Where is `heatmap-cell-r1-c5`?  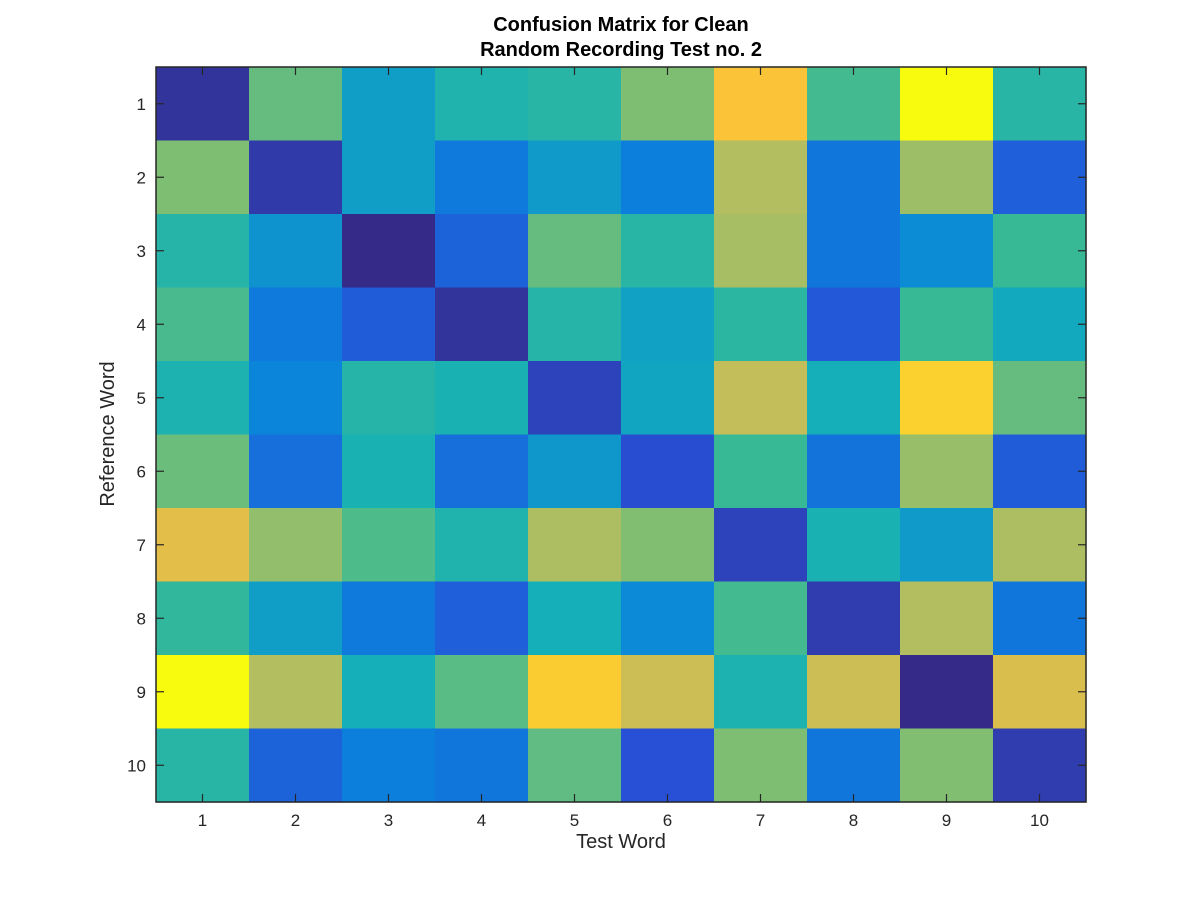 heatmap-cell-r1-c5 is located at coordinates (575, 104).